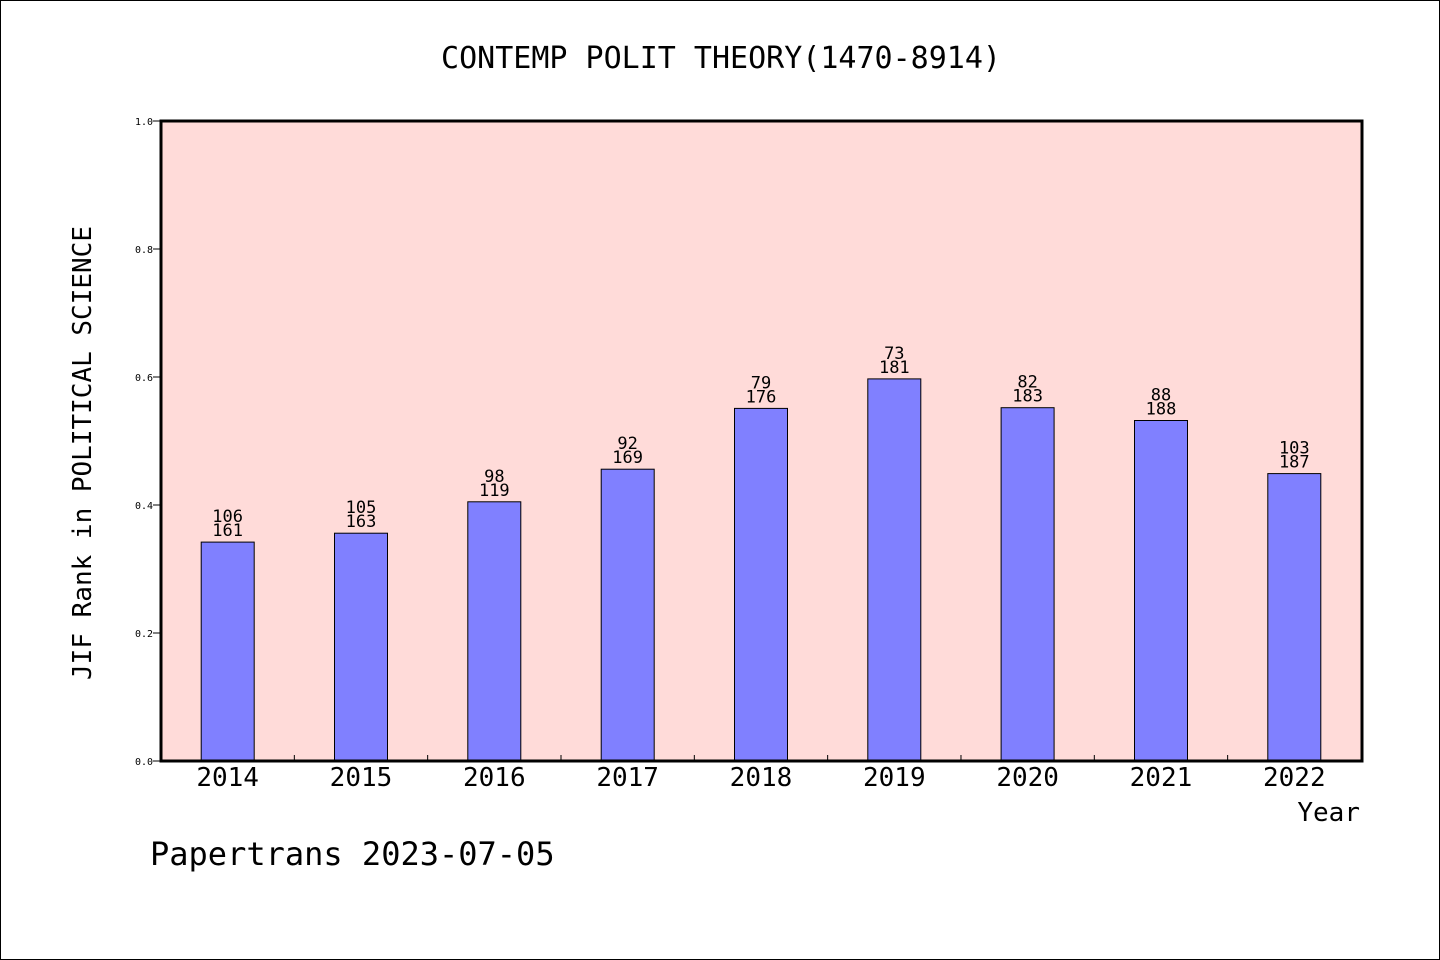 This screenshot has height=960, width=1440. I want to click on y-tick-label: 0.4, so click(144, 506).